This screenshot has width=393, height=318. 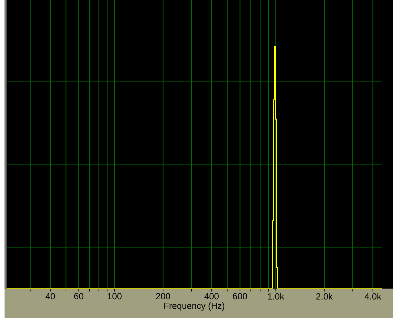 I want to click on x-tick-label: 200, so click(x=163, y=296).